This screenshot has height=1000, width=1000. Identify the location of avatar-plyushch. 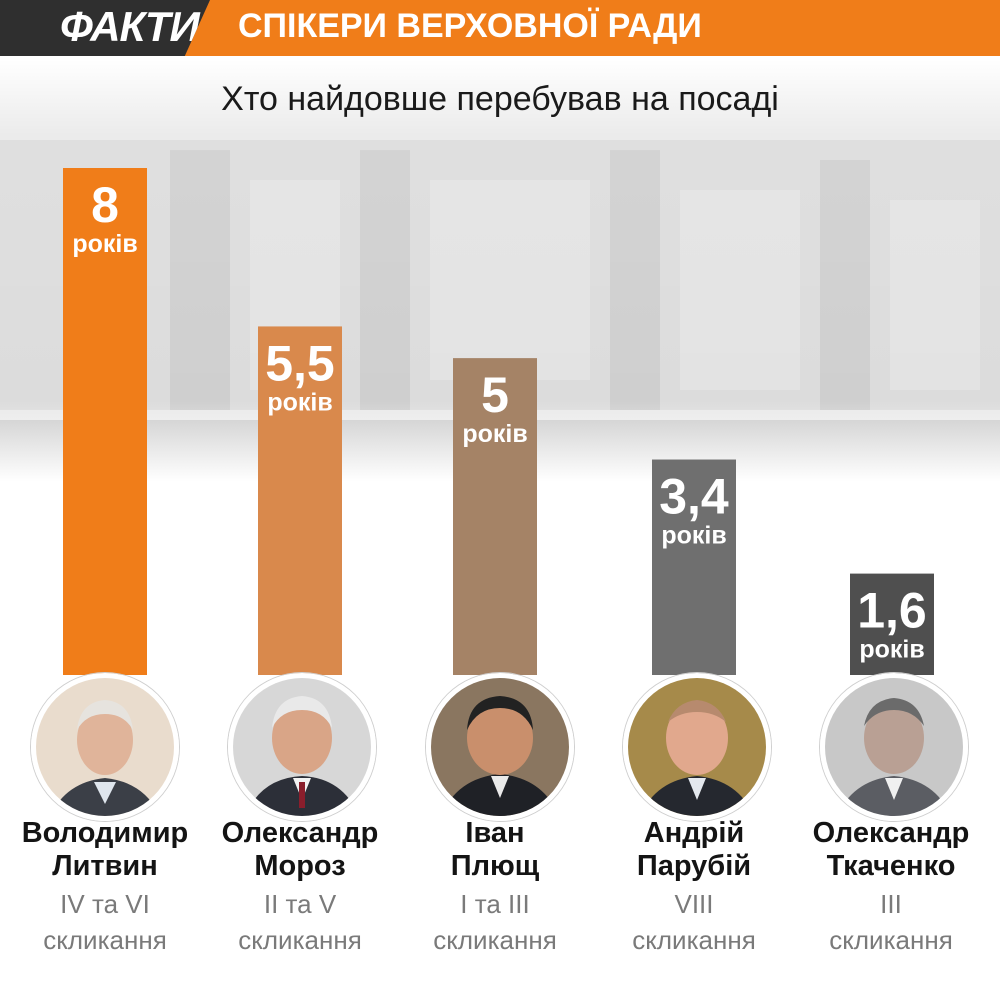
(500, 747).